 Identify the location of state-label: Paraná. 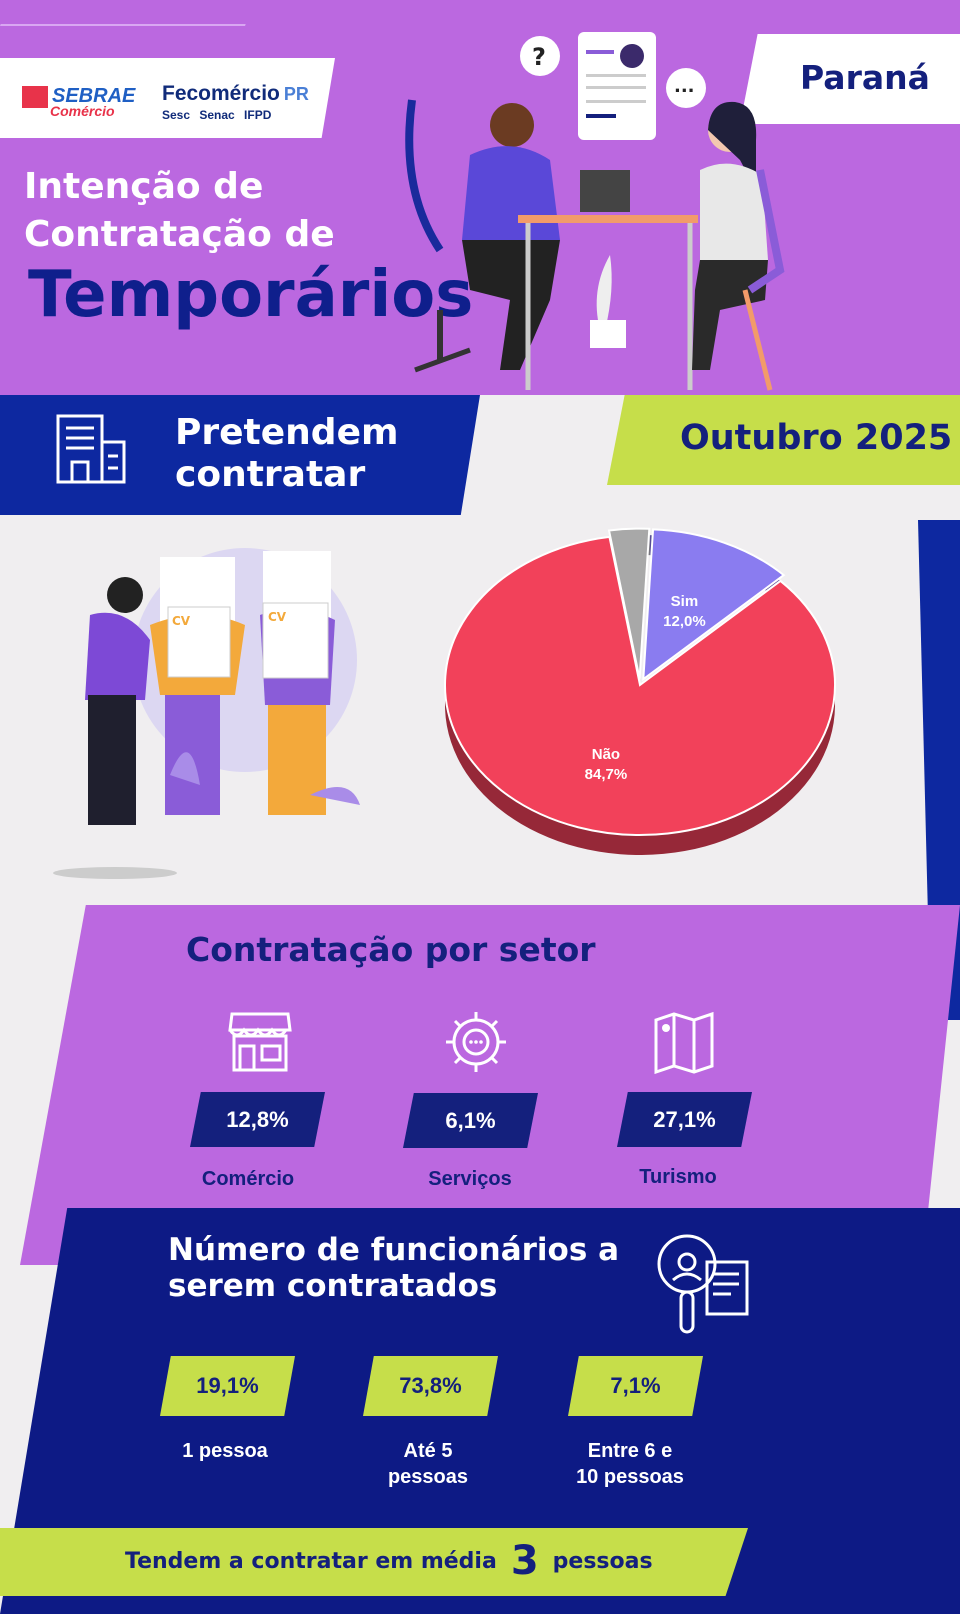
(865, 77).